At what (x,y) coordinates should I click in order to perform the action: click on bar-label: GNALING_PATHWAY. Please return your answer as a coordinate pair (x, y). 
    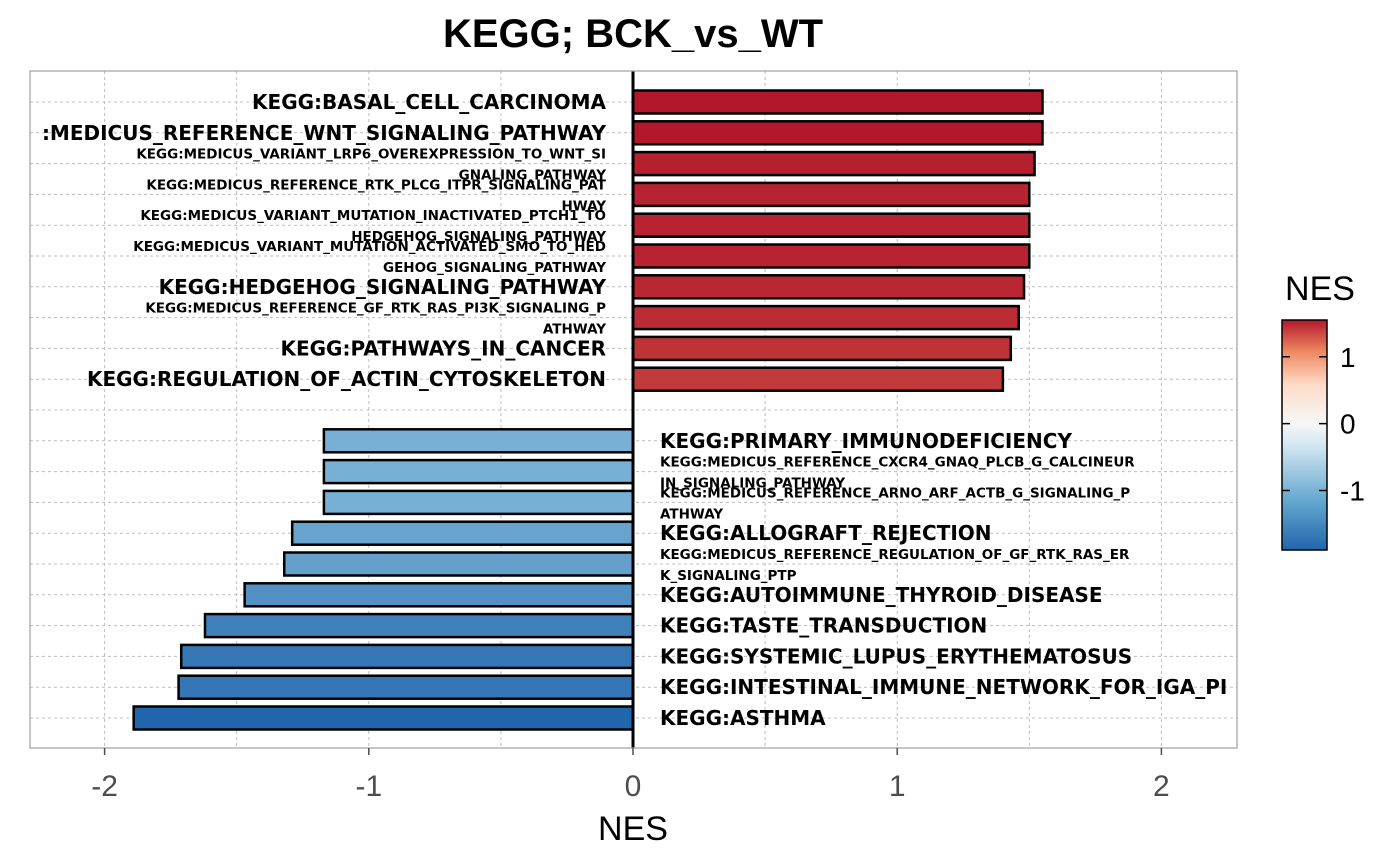
    Looking at the image, I should click on (533, 176).